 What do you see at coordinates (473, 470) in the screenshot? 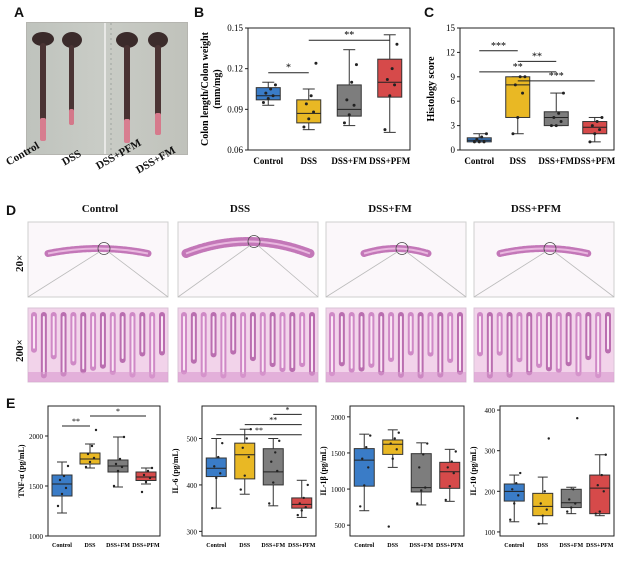
I see `y-axis-label: IL-10 (pg/mL)` at bounding box center [473, 470].